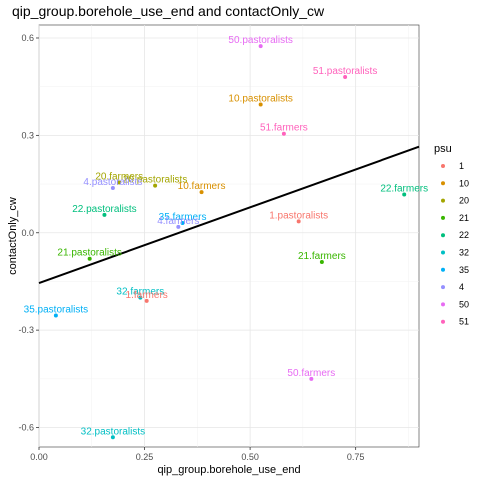  I want to click on legend-entry: 50, so click(464, 304).